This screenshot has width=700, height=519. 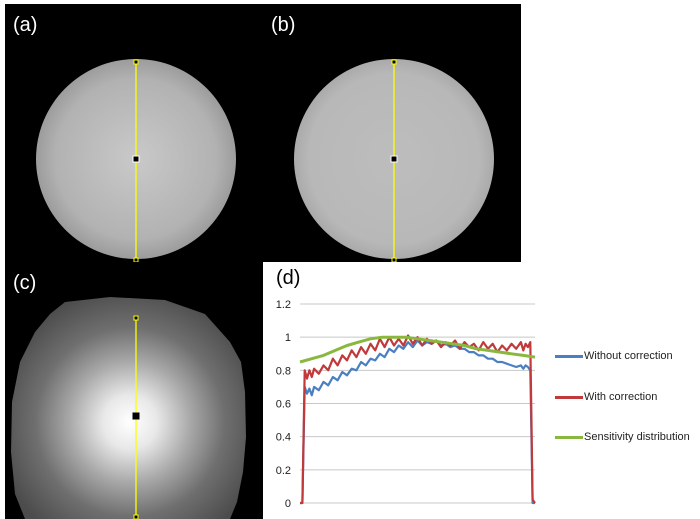 What do you see at coordinates (136, 516) in the screenshot?
I see `profile-handle-bottom-c` at bounding box center [136, 516].